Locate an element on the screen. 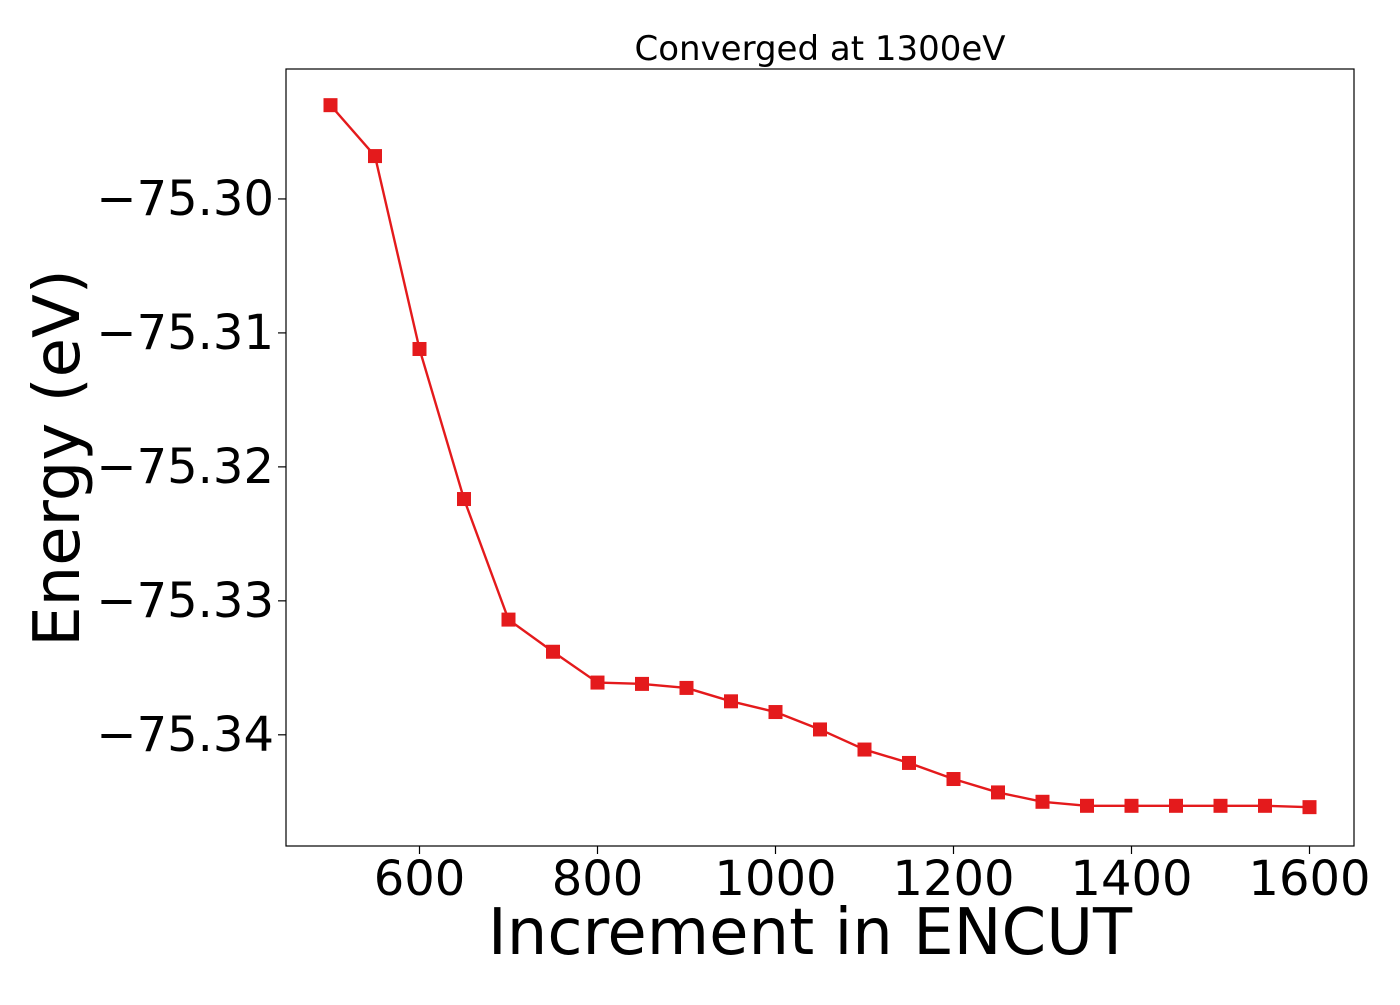  y-axis-ticks: −75.30 −75.31 −75.32 −75.33 −75.34 is located at coordinates (191, 467).